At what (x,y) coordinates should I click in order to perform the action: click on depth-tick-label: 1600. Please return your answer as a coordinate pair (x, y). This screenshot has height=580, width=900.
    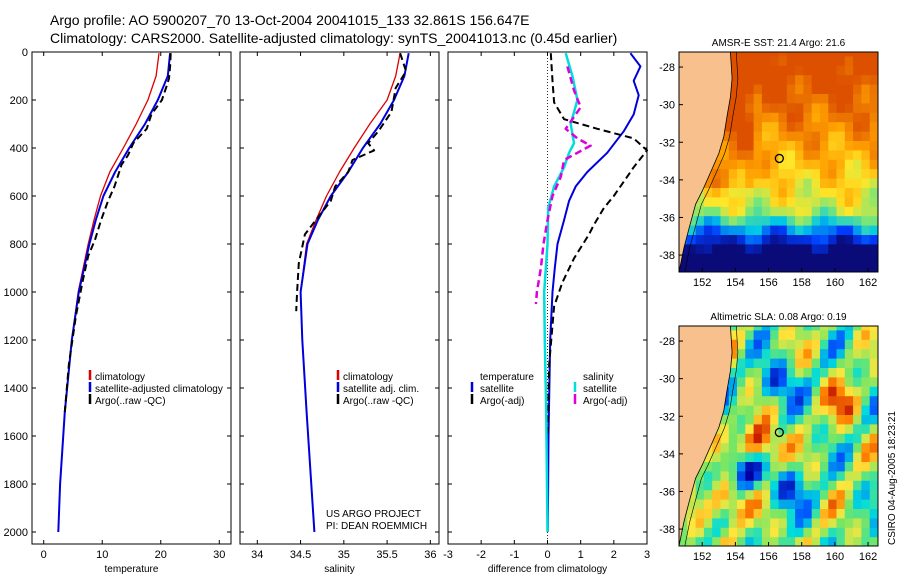
    Looking at the image, I should click on (16, 437).